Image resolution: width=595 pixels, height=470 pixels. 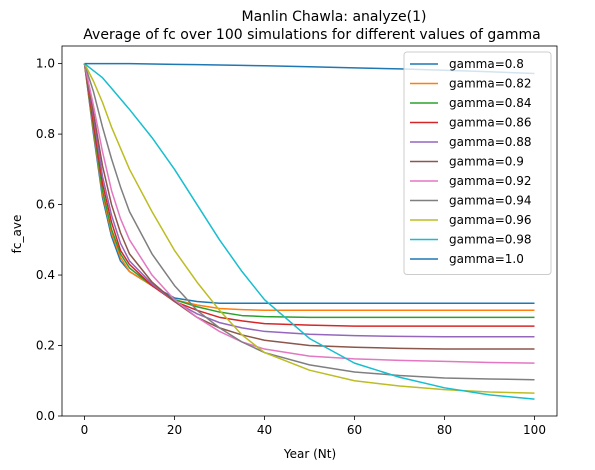 I want to click on y-tick-label: 0.2, so click(x=45, y=346).